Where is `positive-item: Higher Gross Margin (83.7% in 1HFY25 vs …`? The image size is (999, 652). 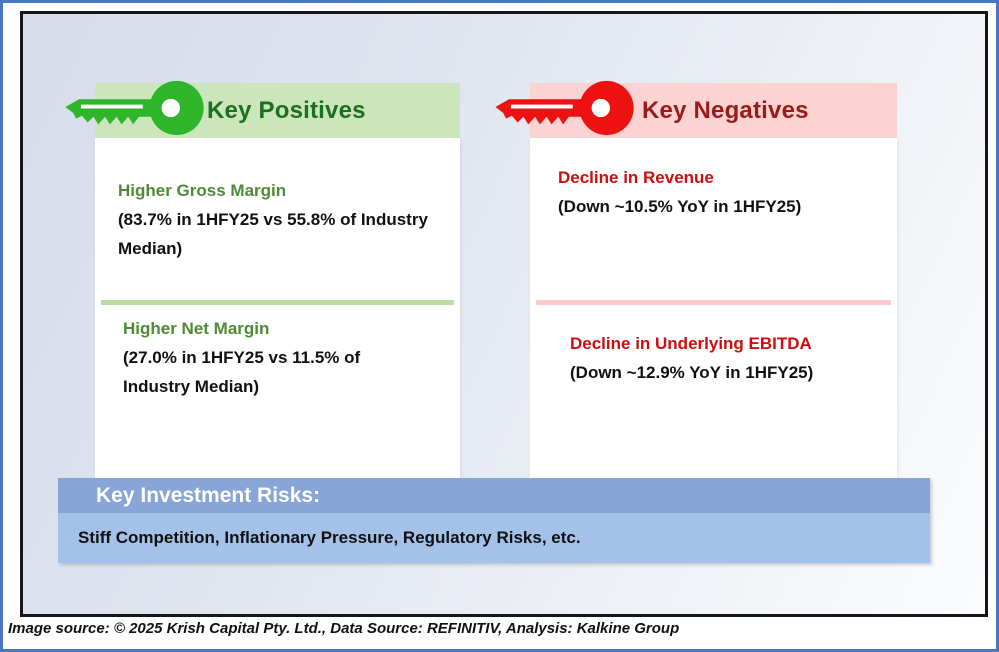
positive-item: Higher Gross Margin (83.7% in 1HFY25 vs … is located at coordinates (286, 219).